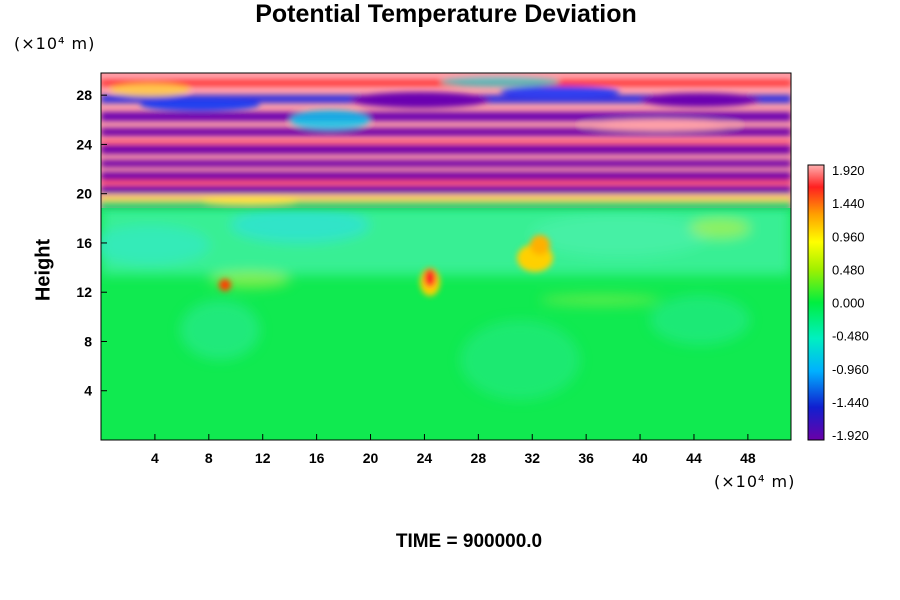  Describe the element at coordinates (694, 458) in the screenshot. I see `x-tick-label: 44` at that location.